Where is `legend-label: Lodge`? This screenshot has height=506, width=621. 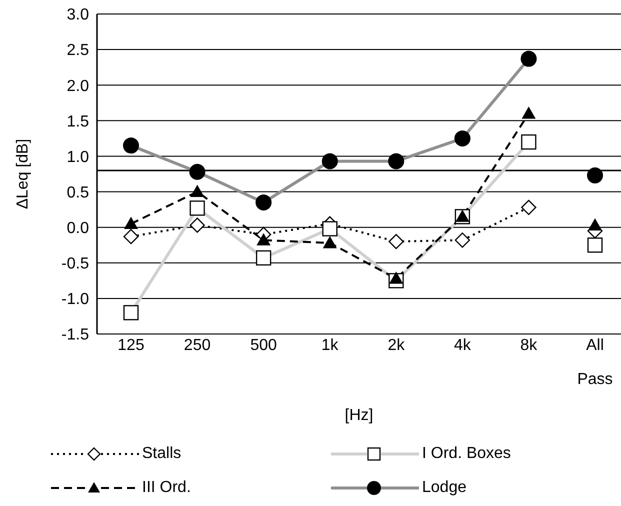
legend-label: Lodge is located at coordinates (444, 488).